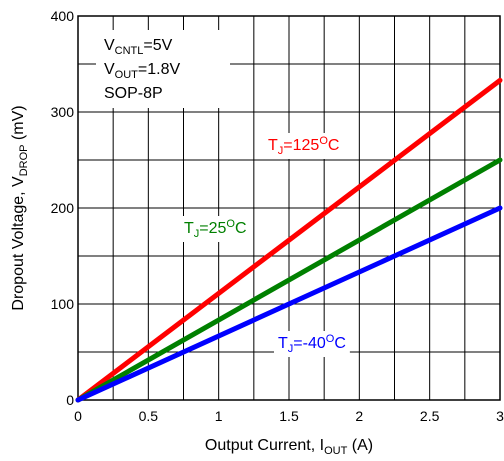 The width and height of the screenshot is (504, 461). I want to click on x-tick-label: 0, so click(78, 416).